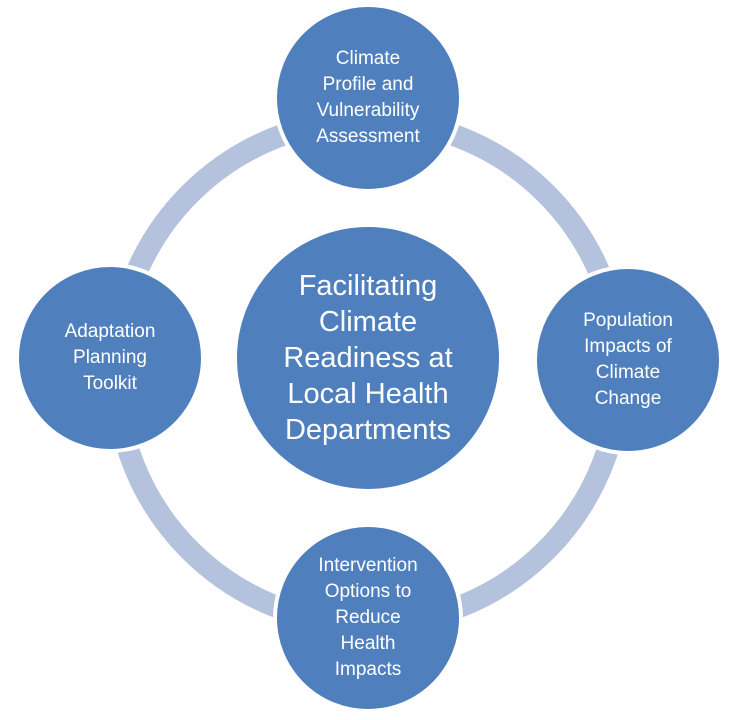  I want to click on center-node, so click(368, 358).